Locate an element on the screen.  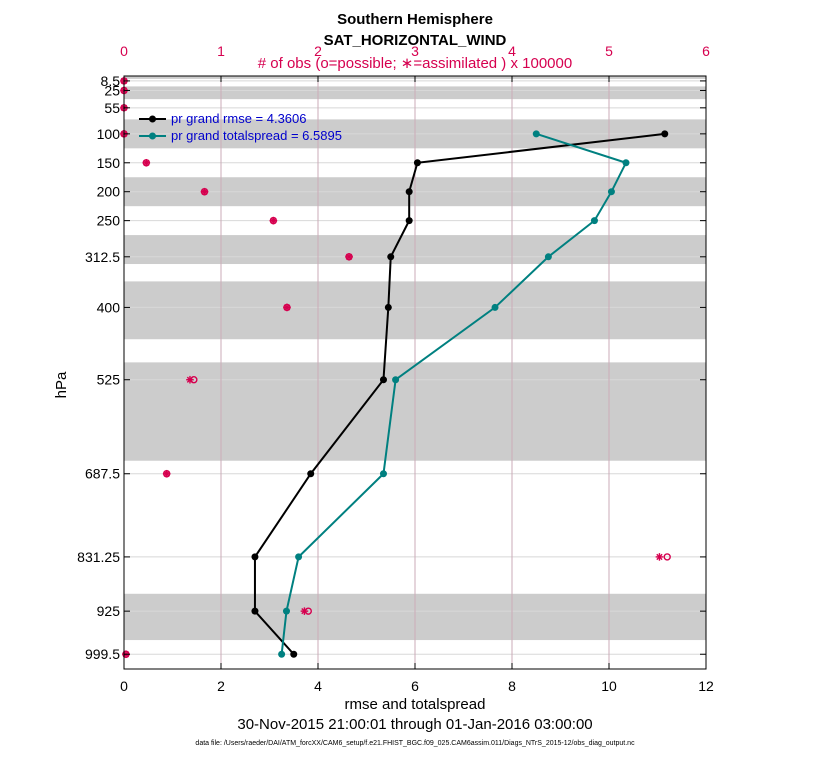
top-tick-label-0: 0 is located at coordinates (124, 51).